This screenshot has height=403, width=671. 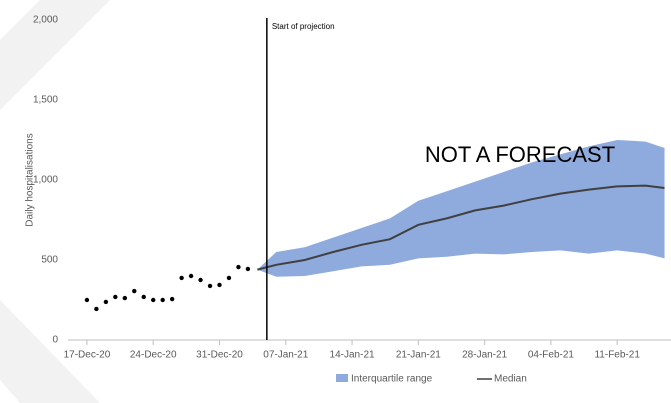 I want to click on y-tick-label: 2,000, so click(x=45, y=20).